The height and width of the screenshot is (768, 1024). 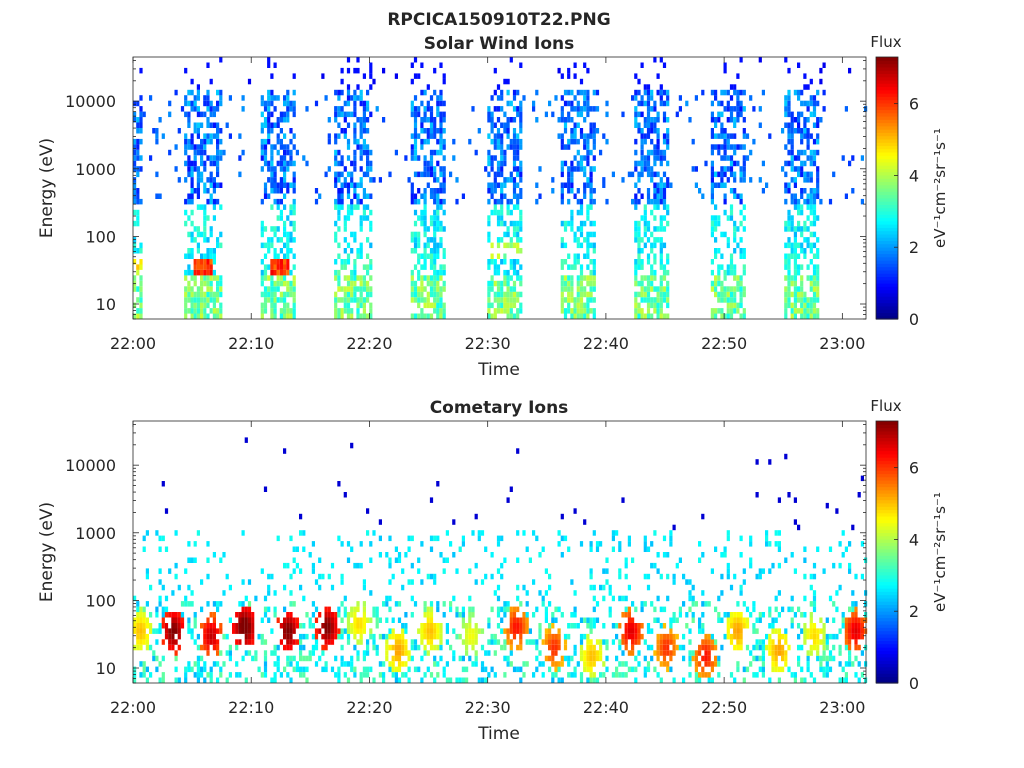 What do you see at coordinates (887, 504) in the screenshot?
I see `colorbar-segment` at bounding box center [887, 504].